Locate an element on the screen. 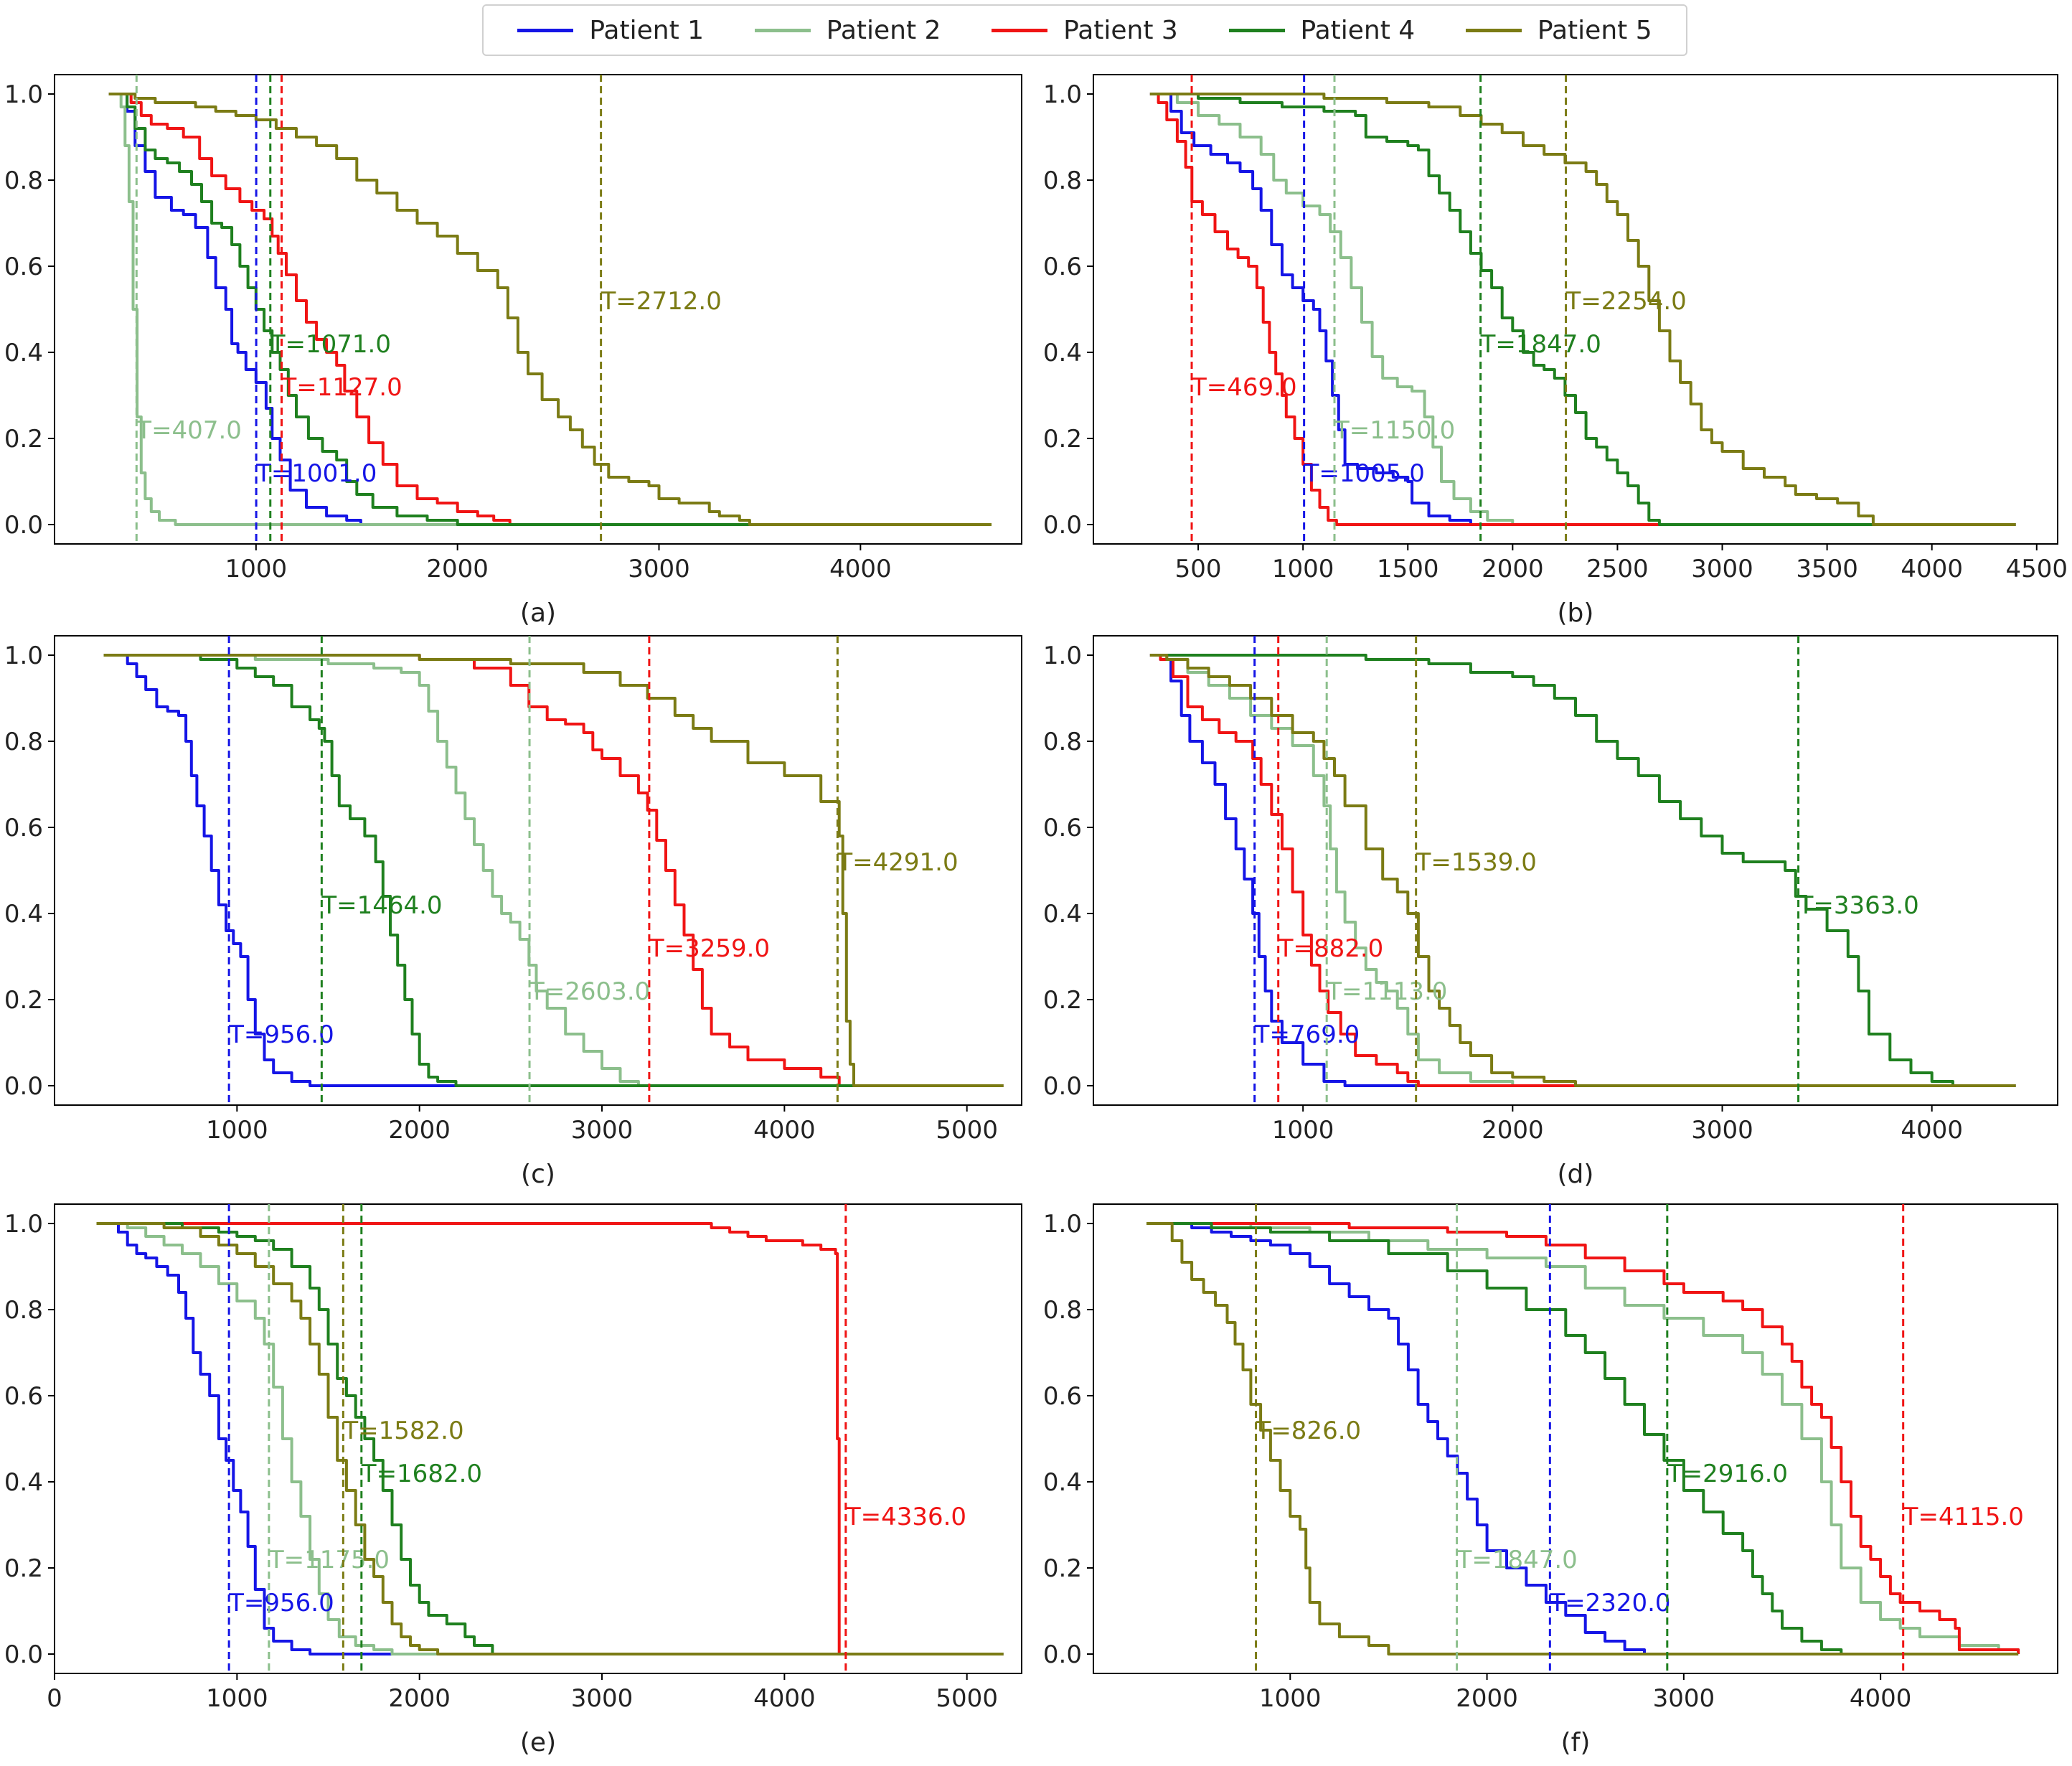 Image resolution: width=2072 pixels, height=1766 pixels. threshold-label: T=1001.0 is located at coordinates (316, 474).